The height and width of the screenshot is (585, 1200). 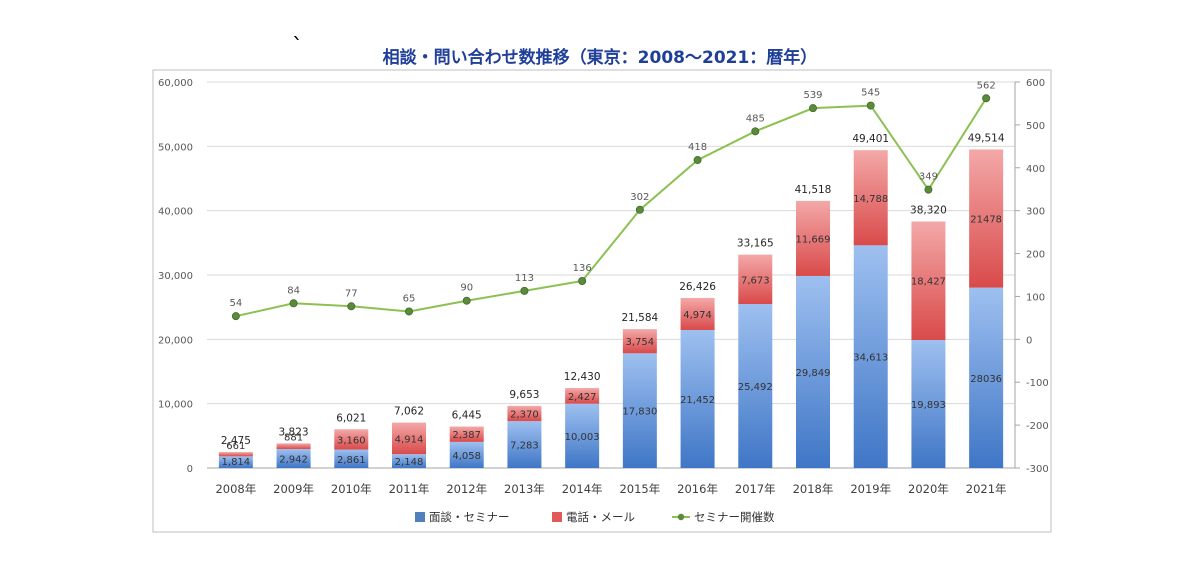 What do you see at coordinates (582, 268) in the screenshot?
I see `seminar-point-label: 136` at bounding box center [582, 268].